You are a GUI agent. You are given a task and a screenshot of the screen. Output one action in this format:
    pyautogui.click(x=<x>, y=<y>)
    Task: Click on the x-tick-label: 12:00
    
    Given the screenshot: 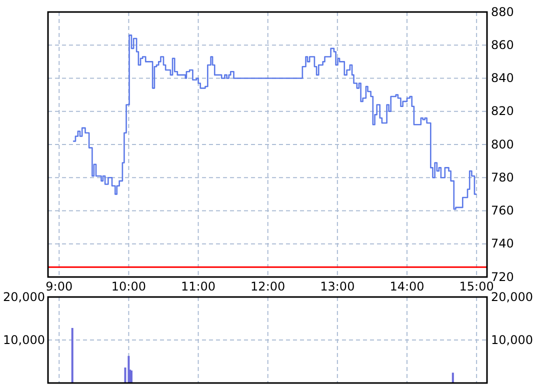 What is the action you would take?
    pyautogui.click(x=268, y=287)
    